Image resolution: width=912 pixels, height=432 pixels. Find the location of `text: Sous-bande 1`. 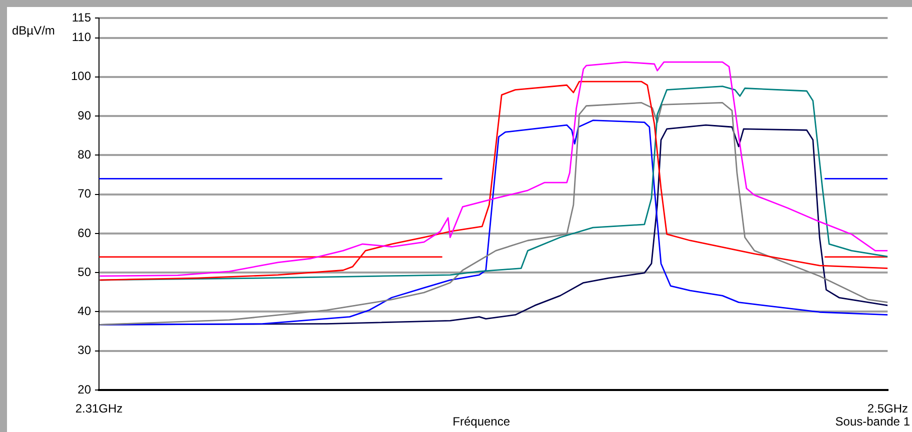

text: Sous-bande 1 is located at coordinates (872, 421).